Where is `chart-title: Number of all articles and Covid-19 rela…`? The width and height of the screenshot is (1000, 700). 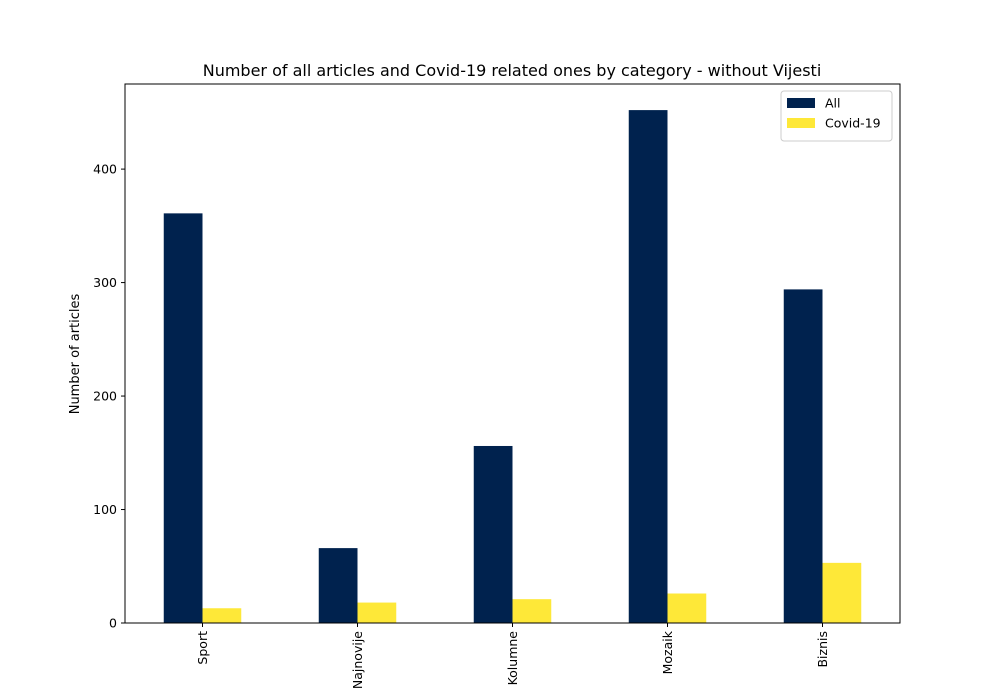
chart-title: Number of all articles and Covid-19 rela… is located at coordinates (512, 70).